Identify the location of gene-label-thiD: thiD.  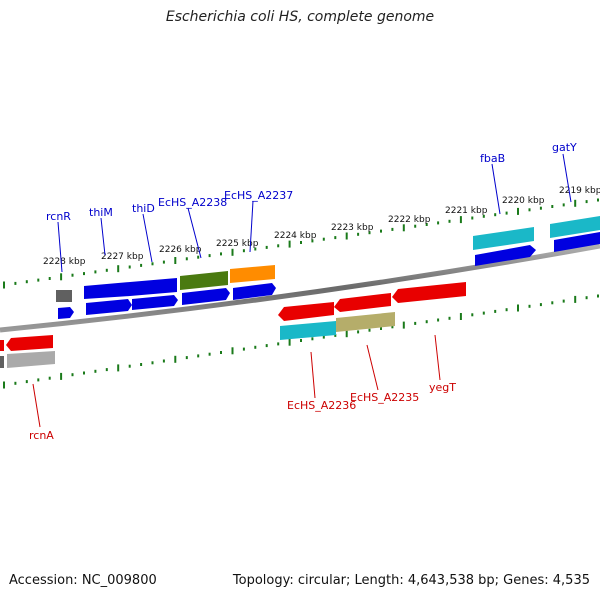
(143, 208).